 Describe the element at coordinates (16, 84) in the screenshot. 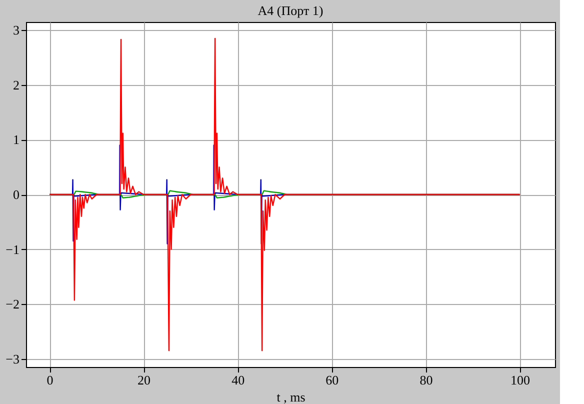

I see `y-tick-label: 2` at that location.